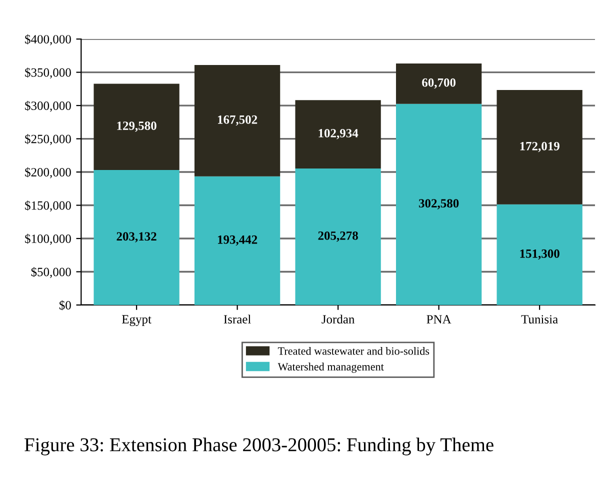  I want to click on caption: Figure 33: Extension Phase 2003-20005: Funding by Theme, so click(259, 447).